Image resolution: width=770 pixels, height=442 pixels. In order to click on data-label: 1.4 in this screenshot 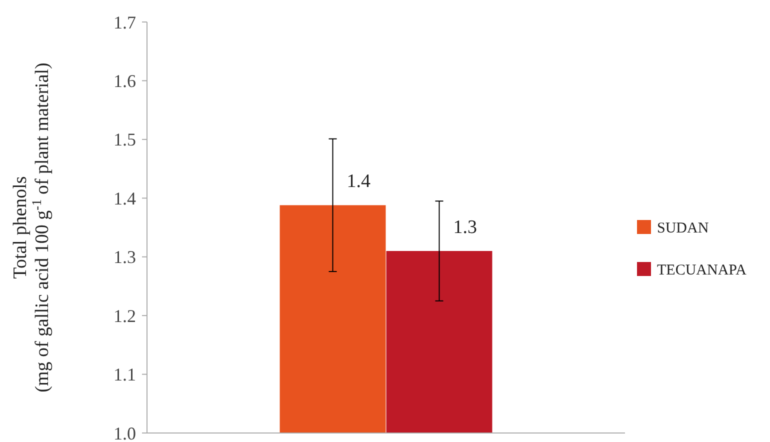, I will do `click(359, 181)`.